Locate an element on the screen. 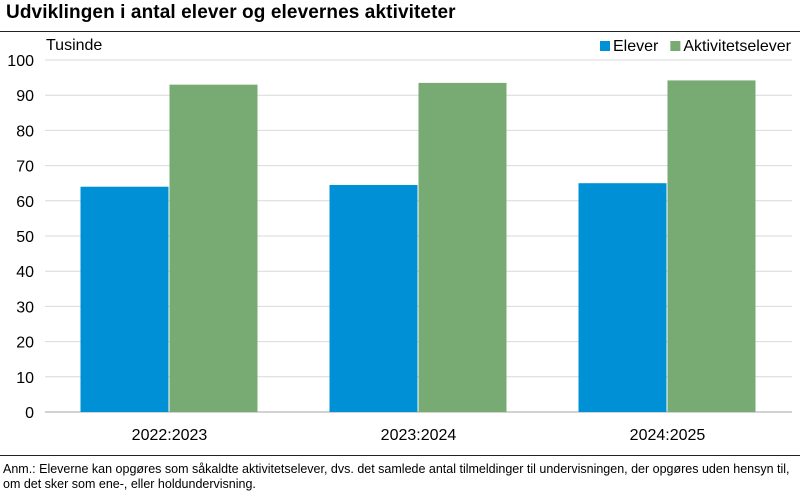  y-tick-label: 100 is located at coordinates (20, 61).